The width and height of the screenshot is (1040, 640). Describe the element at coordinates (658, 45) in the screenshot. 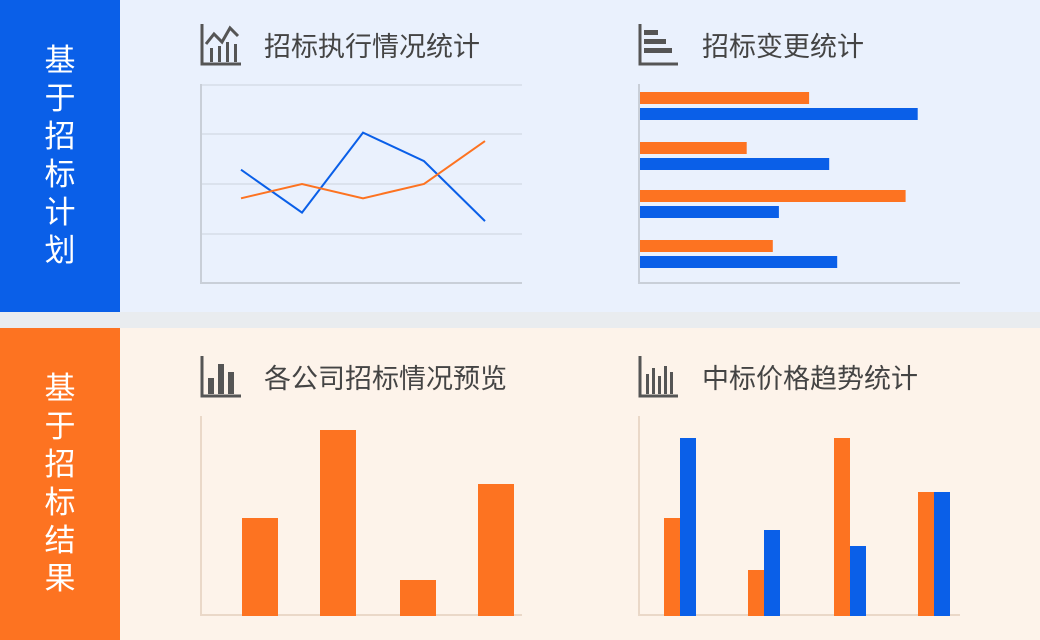

I see `horizontal-bar-chart-icon` at that location.